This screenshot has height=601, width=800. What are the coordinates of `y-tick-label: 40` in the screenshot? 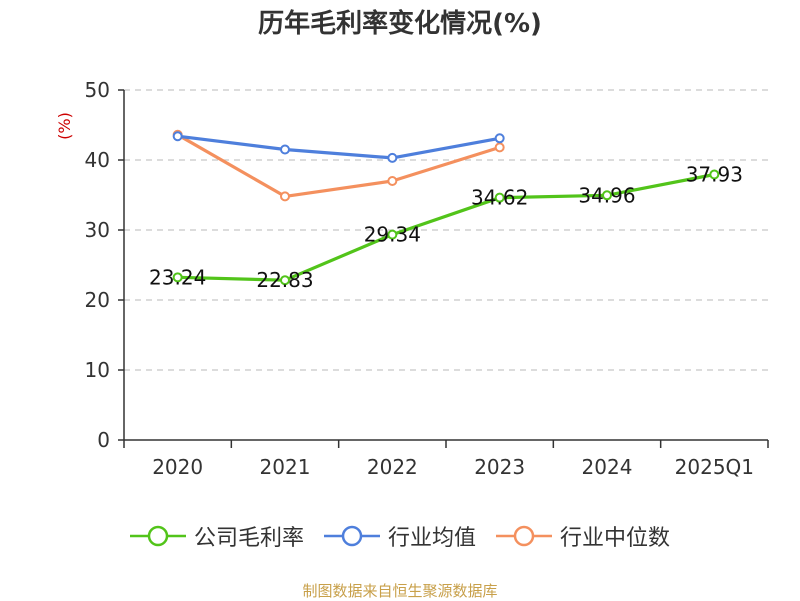 It's located at (97, 160).